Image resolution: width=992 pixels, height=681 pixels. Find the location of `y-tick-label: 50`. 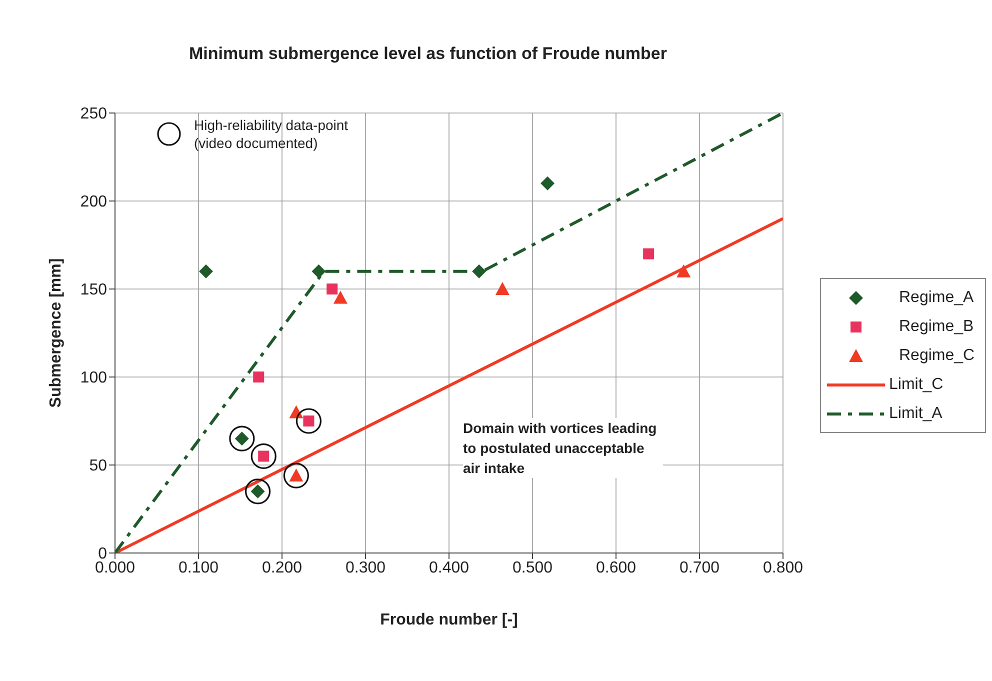

y-tick-label: 50 is located at coordinates (98, 466).